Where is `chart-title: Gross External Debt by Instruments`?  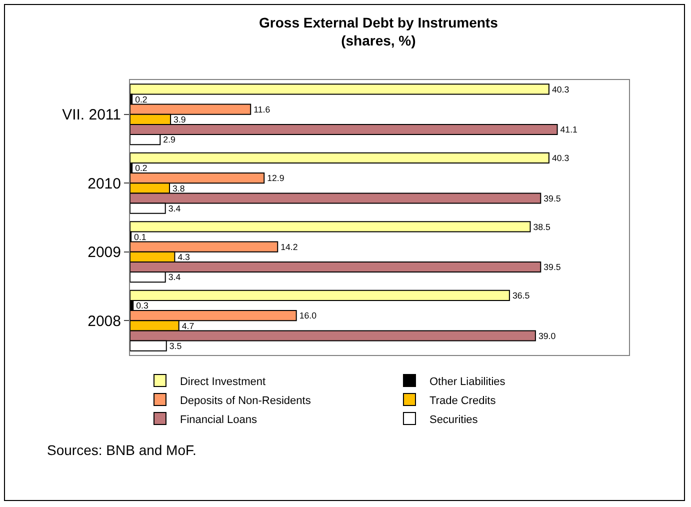
chart-title: Gross External Debt by Instruments is located at coordinates (378, 22).